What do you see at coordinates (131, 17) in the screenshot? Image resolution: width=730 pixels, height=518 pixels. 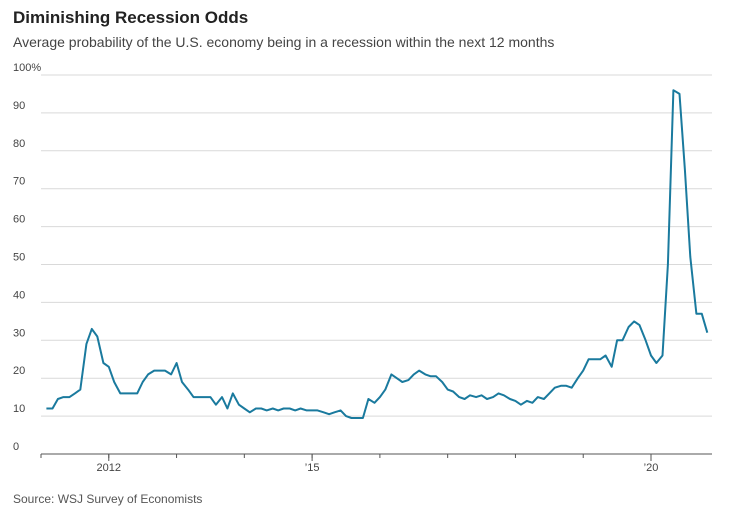 I see `chart-title: Diminishing Recession Odds` at bounding box center [131, 17].